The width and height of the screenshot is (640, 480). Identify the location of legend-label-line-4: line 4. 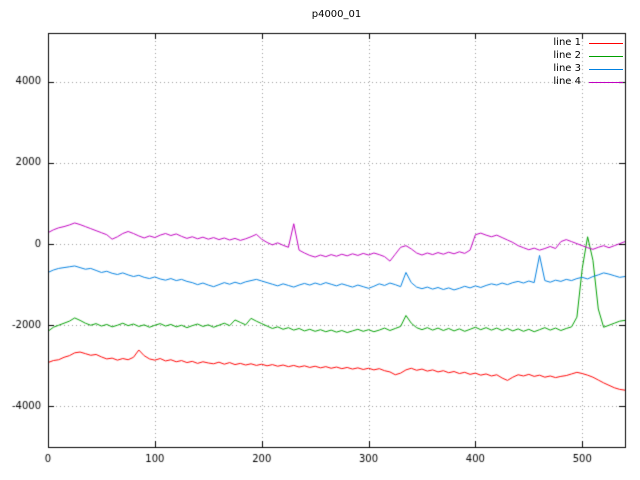
(567, 81).